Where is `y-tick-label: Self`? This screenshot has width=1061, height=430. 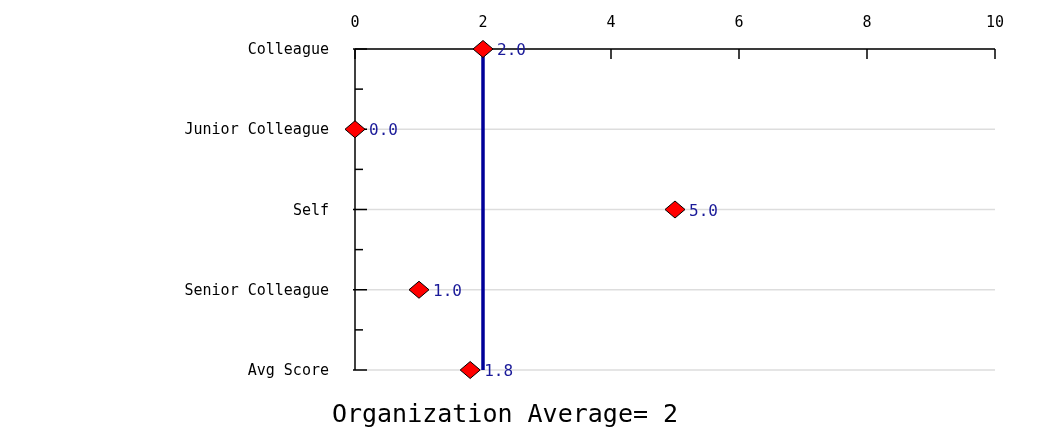 y-tick-label: Self is located at coordinates (310, 209).